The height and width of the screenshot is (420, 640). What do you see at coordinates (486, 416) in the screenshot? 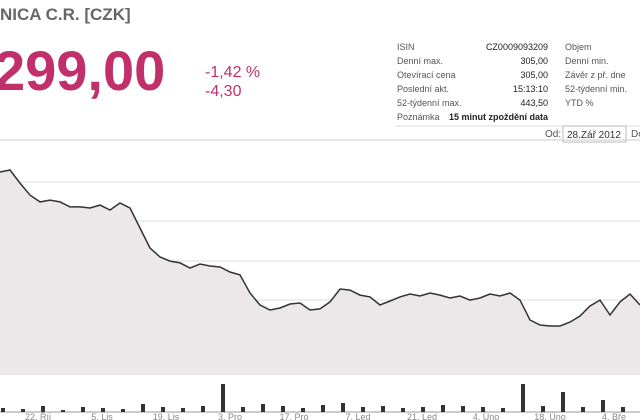
I see `x-tick-label: 4. Úno` at bounding box center [486, 416].